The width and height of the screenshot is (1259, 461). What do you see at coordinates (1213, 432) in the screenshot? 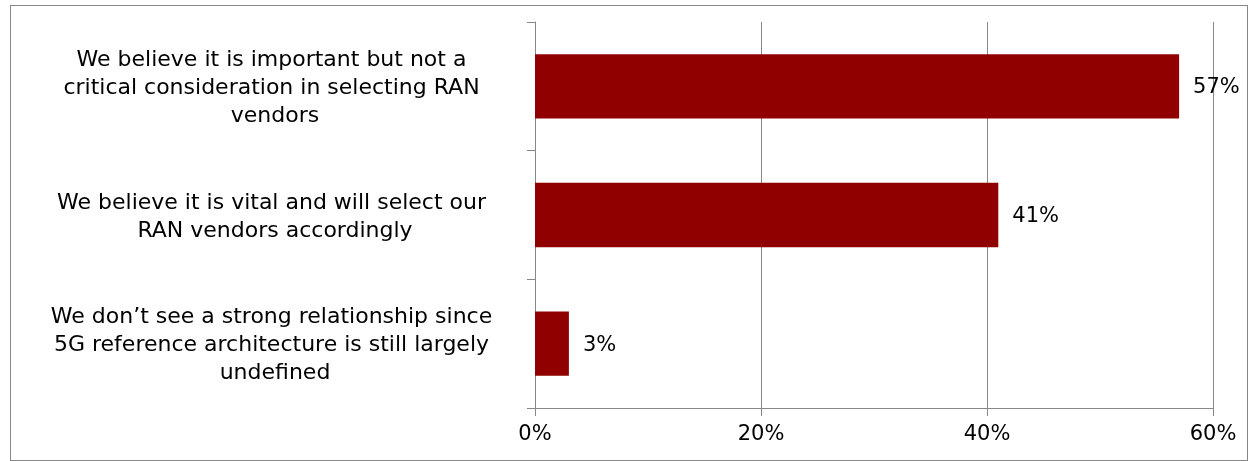
I see `x-tick-label: 60%` at bounding box center [1213, 432].